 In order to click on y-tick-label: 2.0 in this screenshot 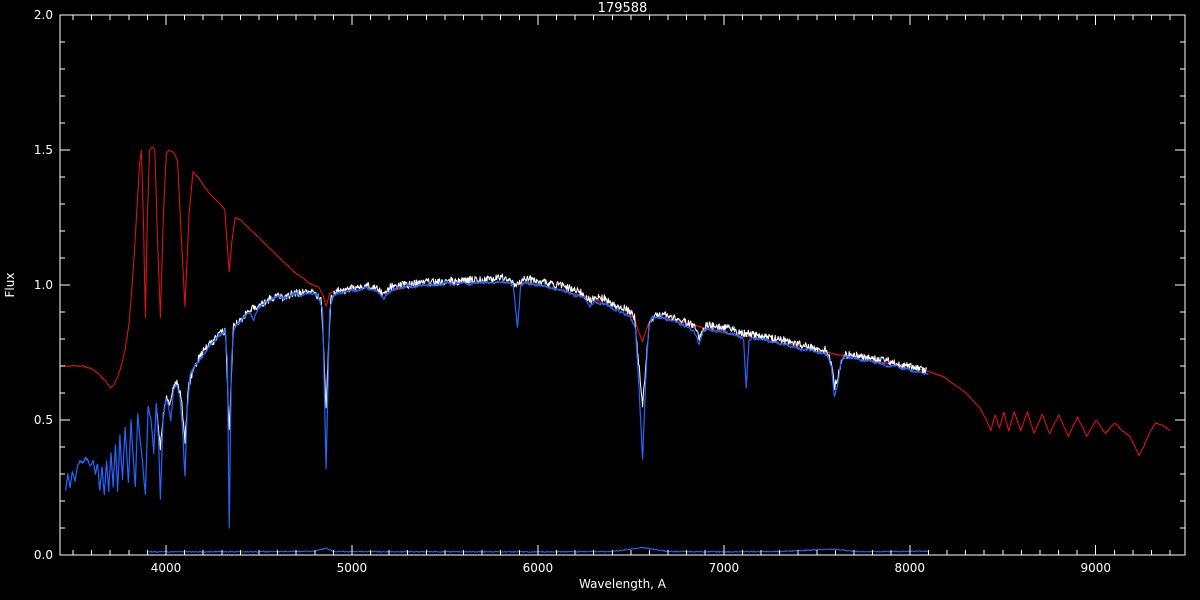, I will do `click(43, 15)`.